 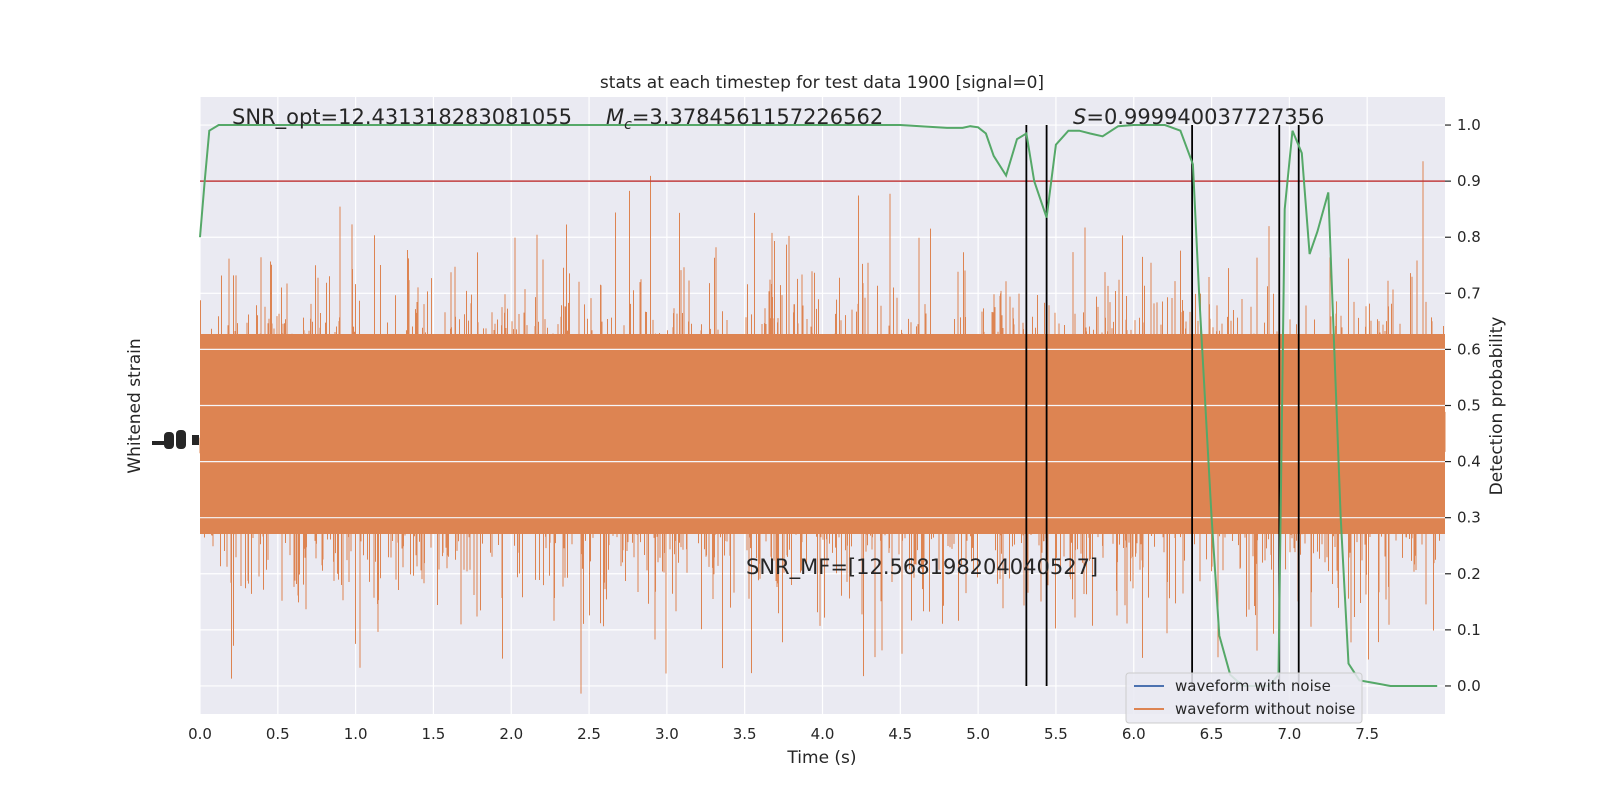 I want to click on x-tick-label: 1.5, so click(x=434, y=734).